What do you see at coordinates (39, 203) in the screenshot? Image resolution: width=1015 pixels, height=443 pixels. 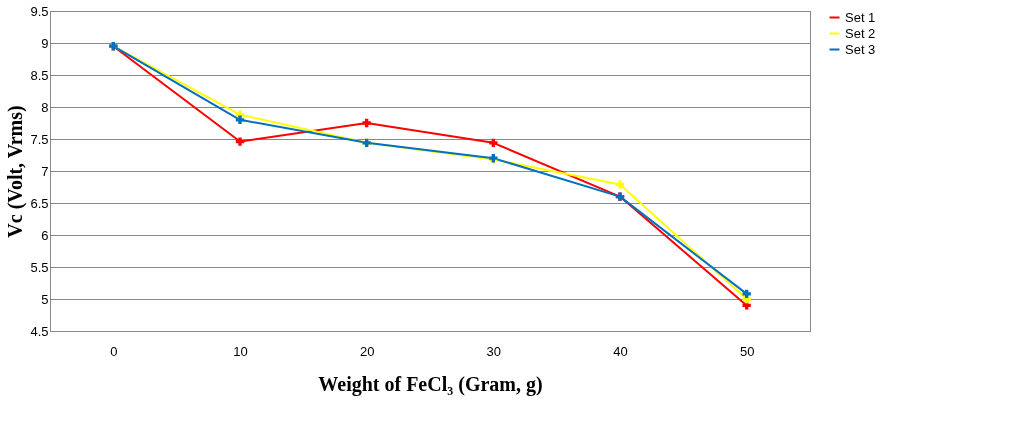 I see `y-tick-label: 6.5` at bounding box center [39, 203].